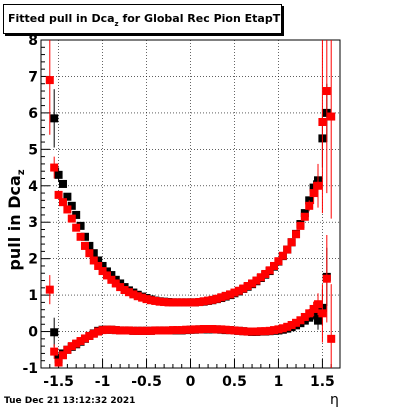 The height and width of the screenshot is (409, 400). Describe the element at coordinates (322, 382) in the screenshot. I see `x-tick-label: 1.5` at that location.